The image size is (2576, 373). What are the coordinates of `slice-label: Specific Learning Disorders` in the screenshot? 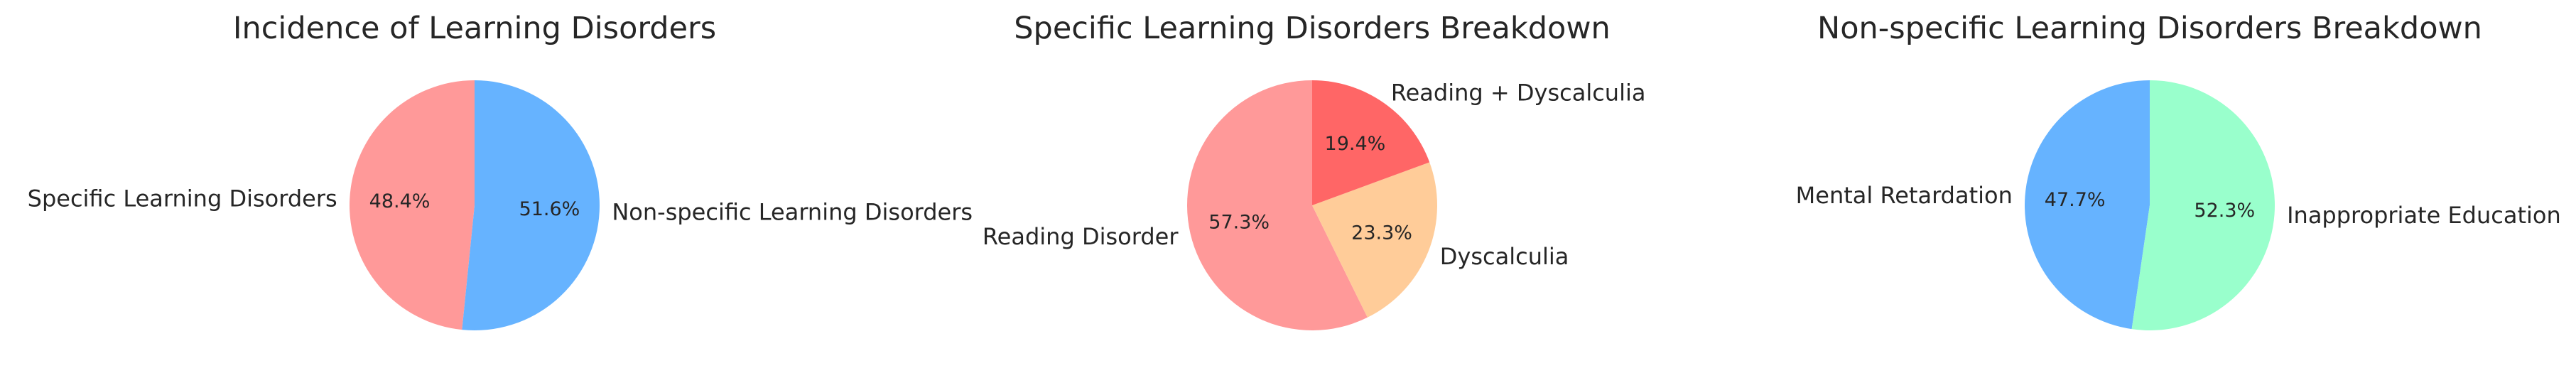 It's located at (182, 198).